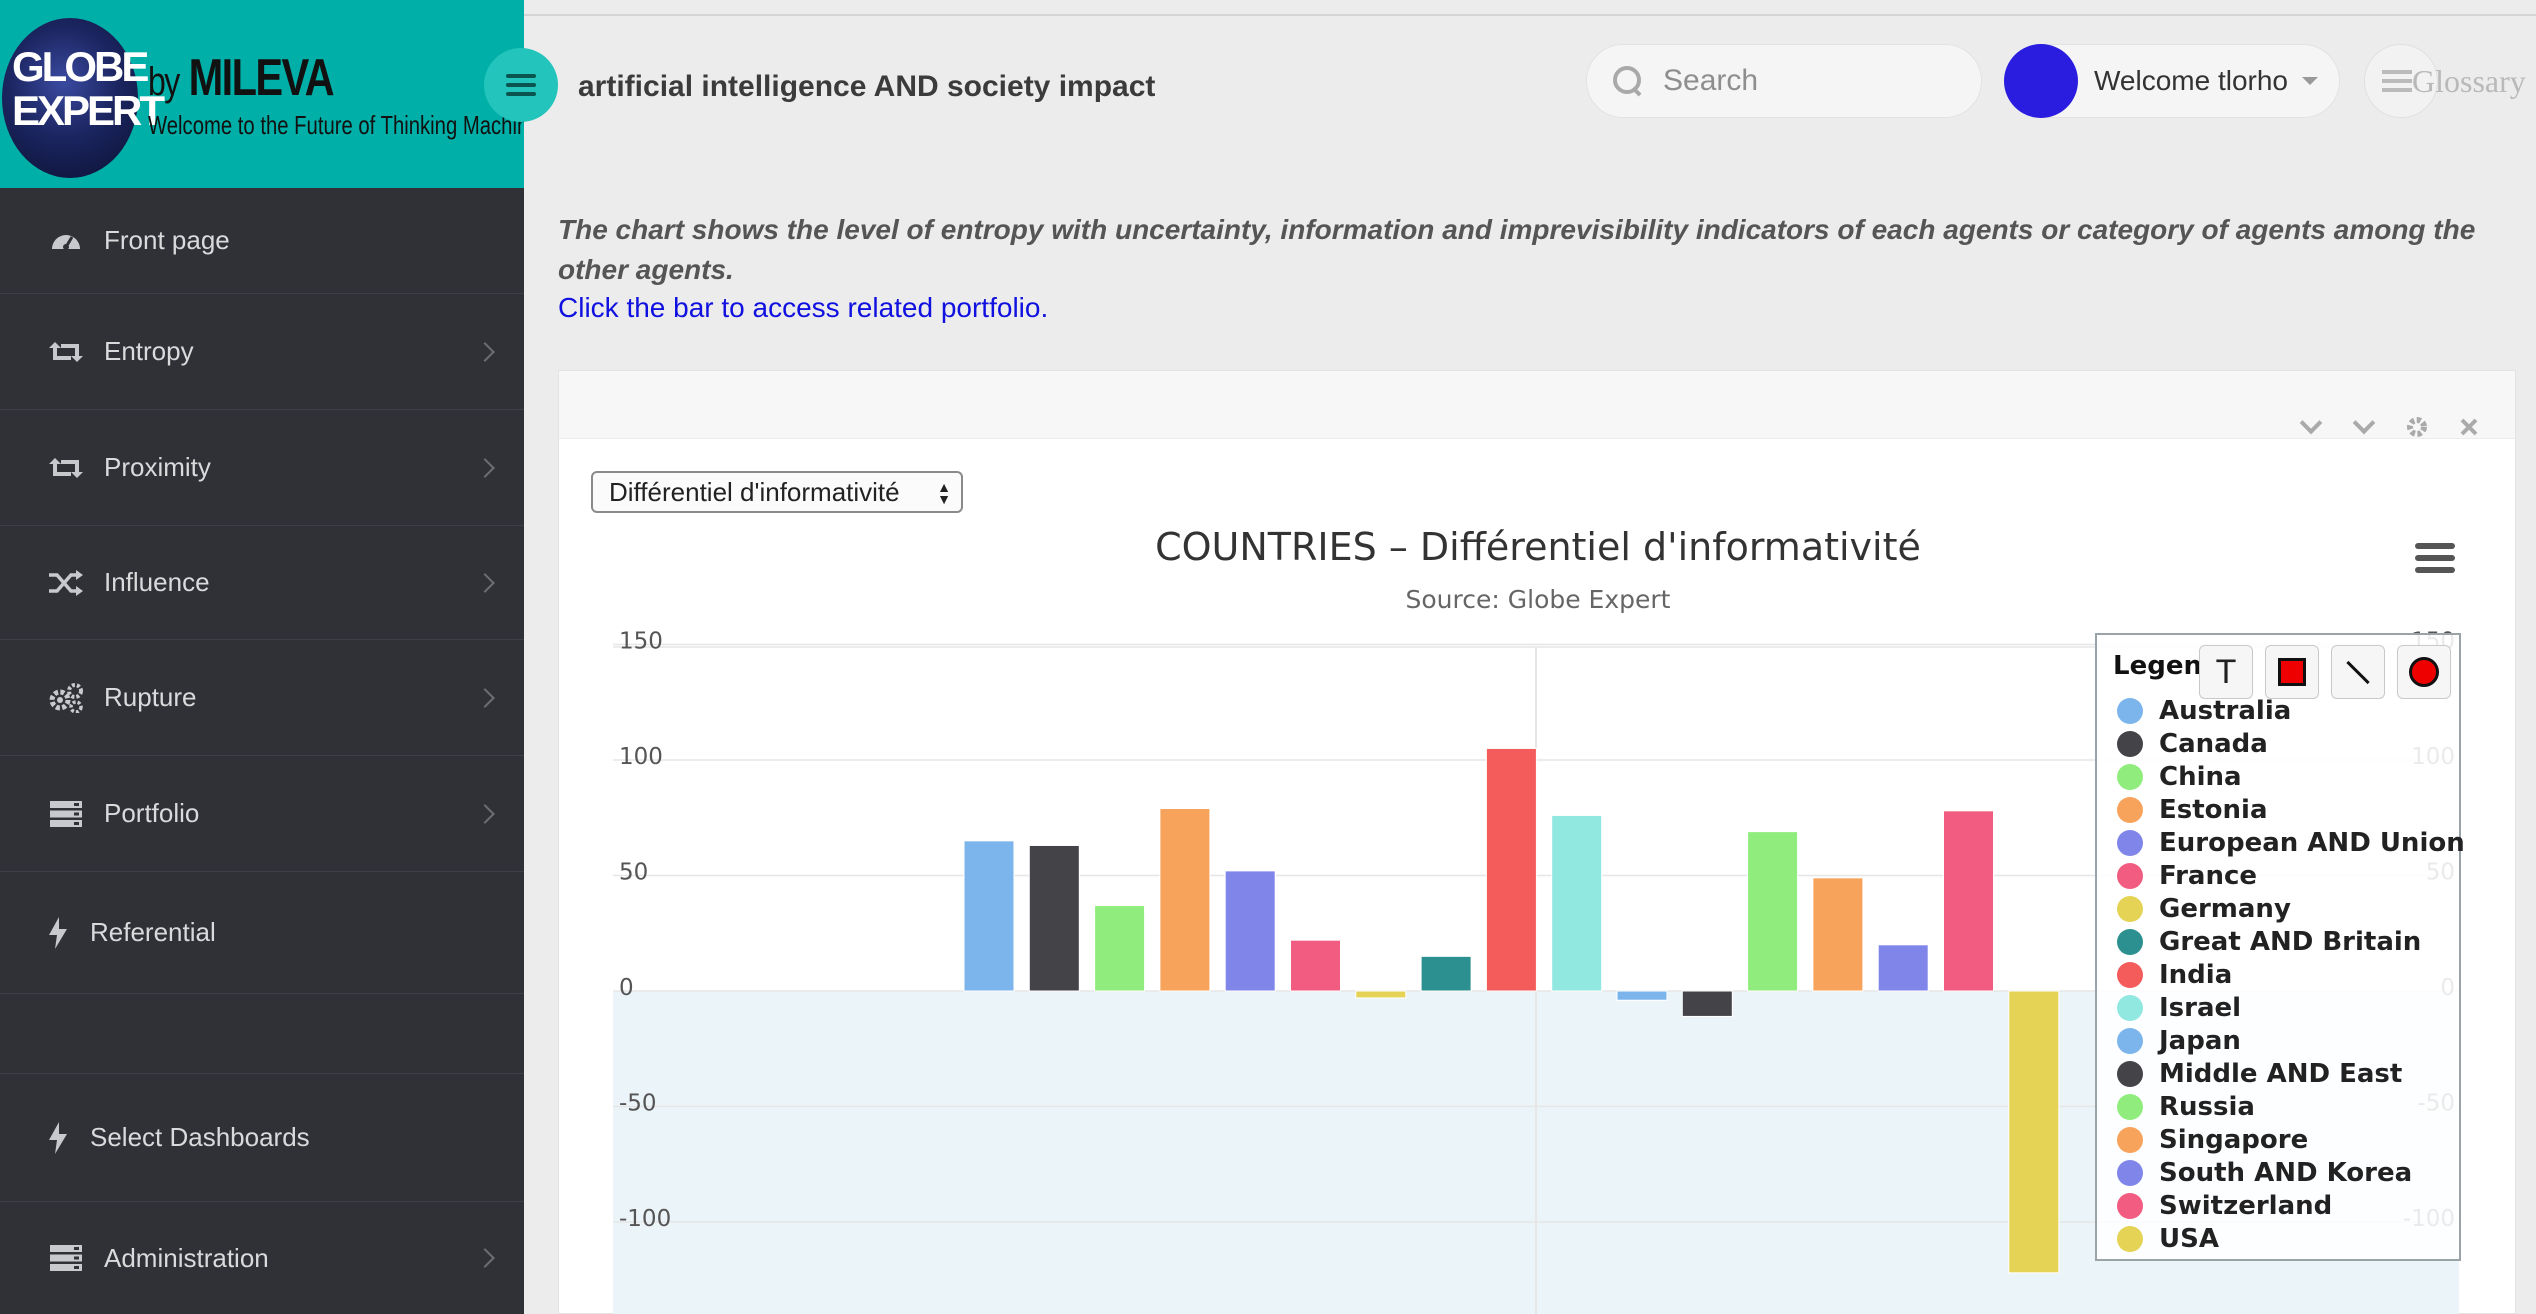 The width and height of the screenshot is (2536, 1314). I want to click on legend-item: European AND Union, so click(2291, 843).